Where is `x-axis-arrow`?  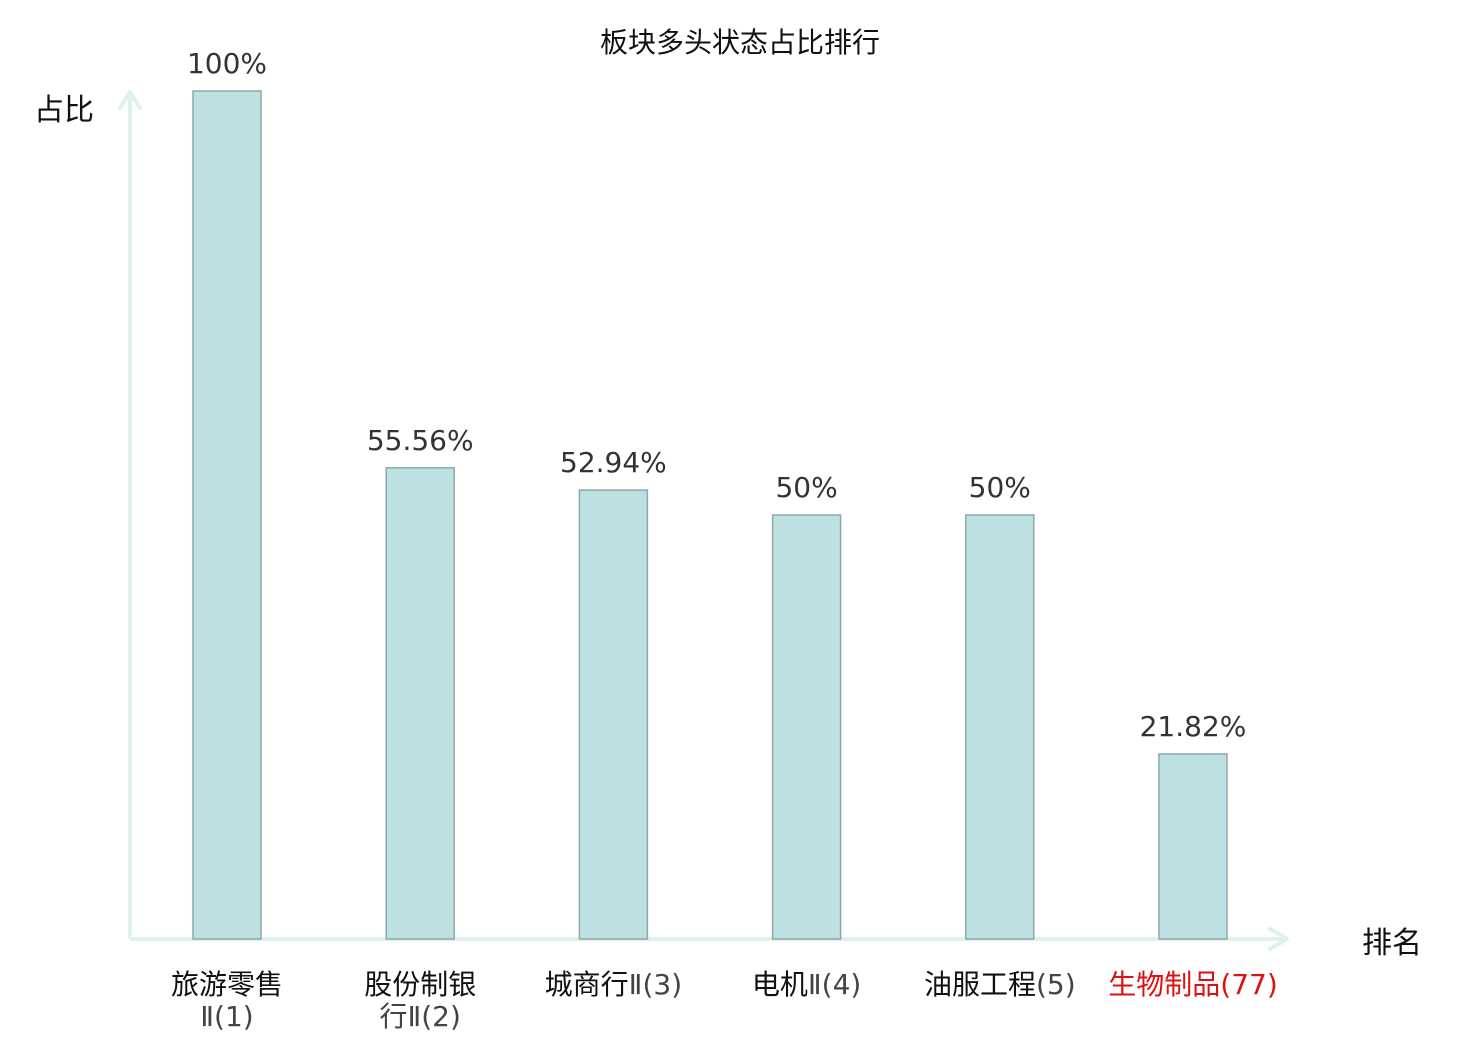
x-axis-arrow is located at coordinates (1278, 939).